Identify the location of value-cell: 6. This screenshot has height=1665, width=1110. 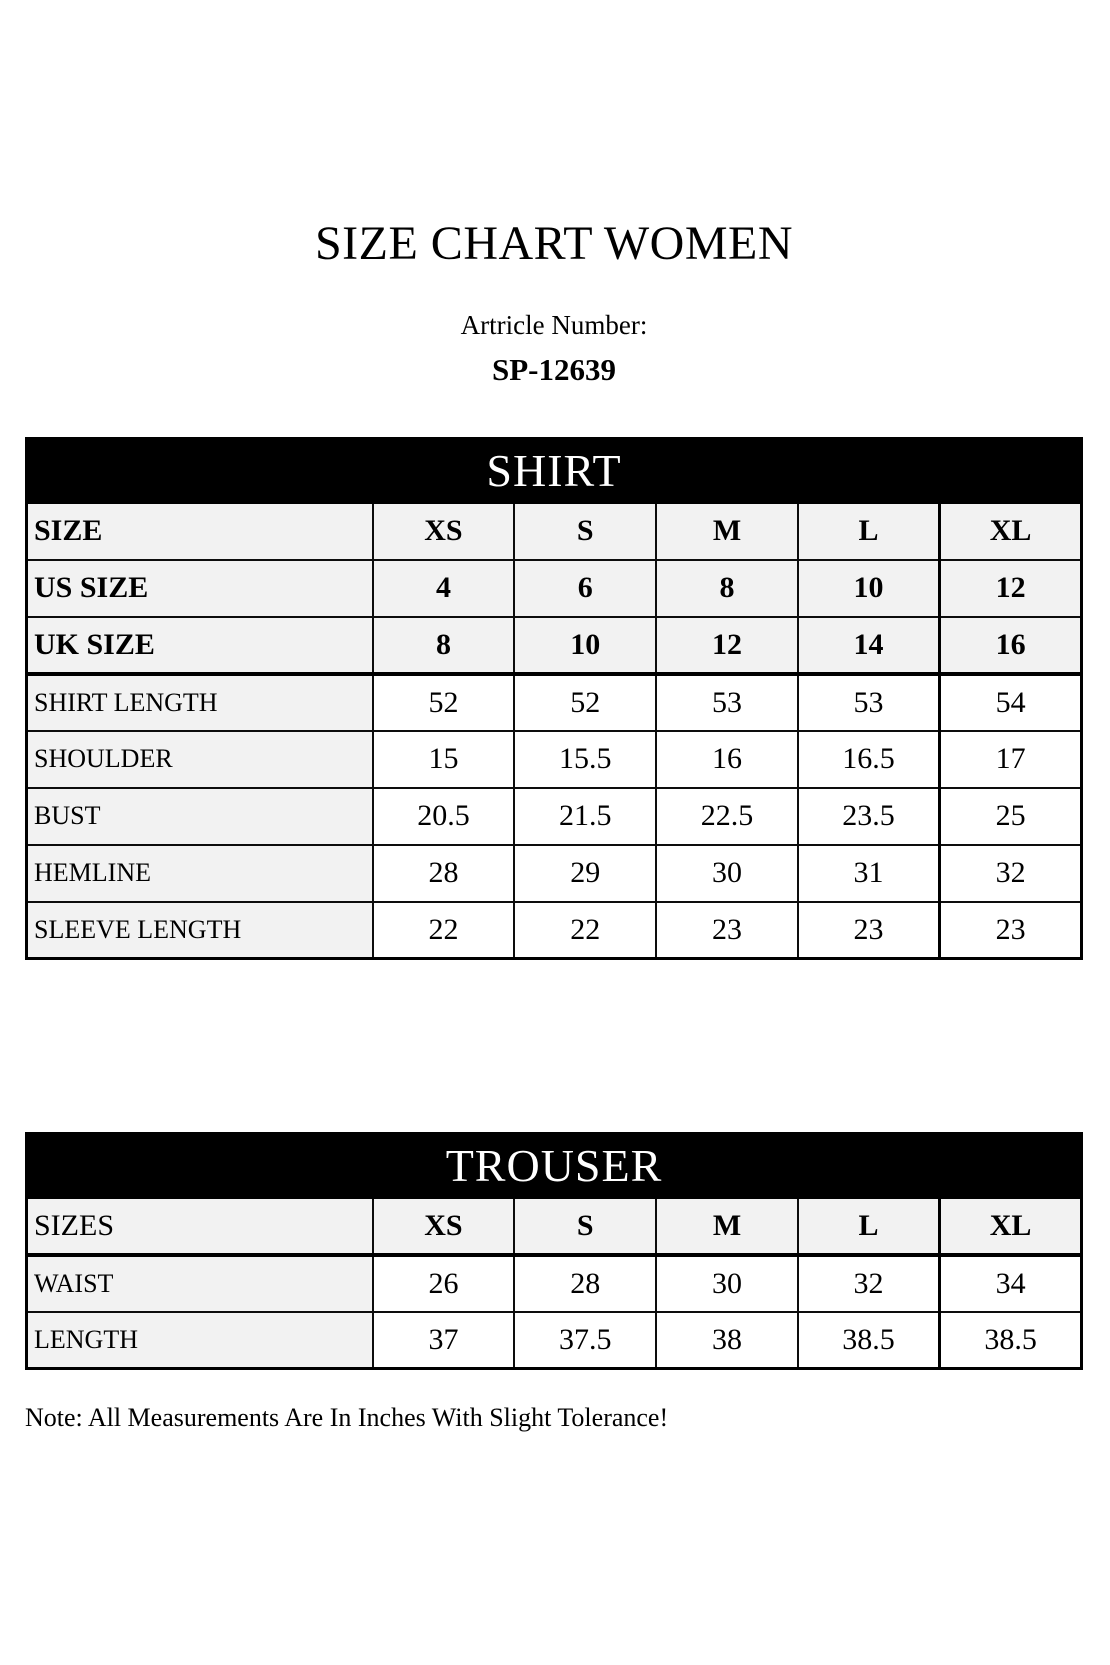
(585, 588).